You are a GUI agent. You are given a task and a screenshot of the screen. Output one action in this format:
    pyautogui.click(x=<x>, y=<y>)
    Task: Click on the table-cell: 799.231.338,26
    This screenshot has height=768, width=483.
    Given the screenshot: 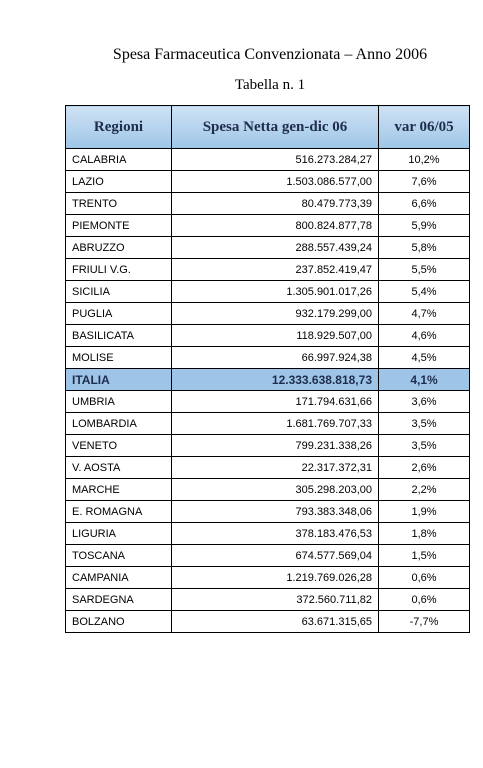 What is the action you would take?
    pyautogui.click(x=275, y=445)
    